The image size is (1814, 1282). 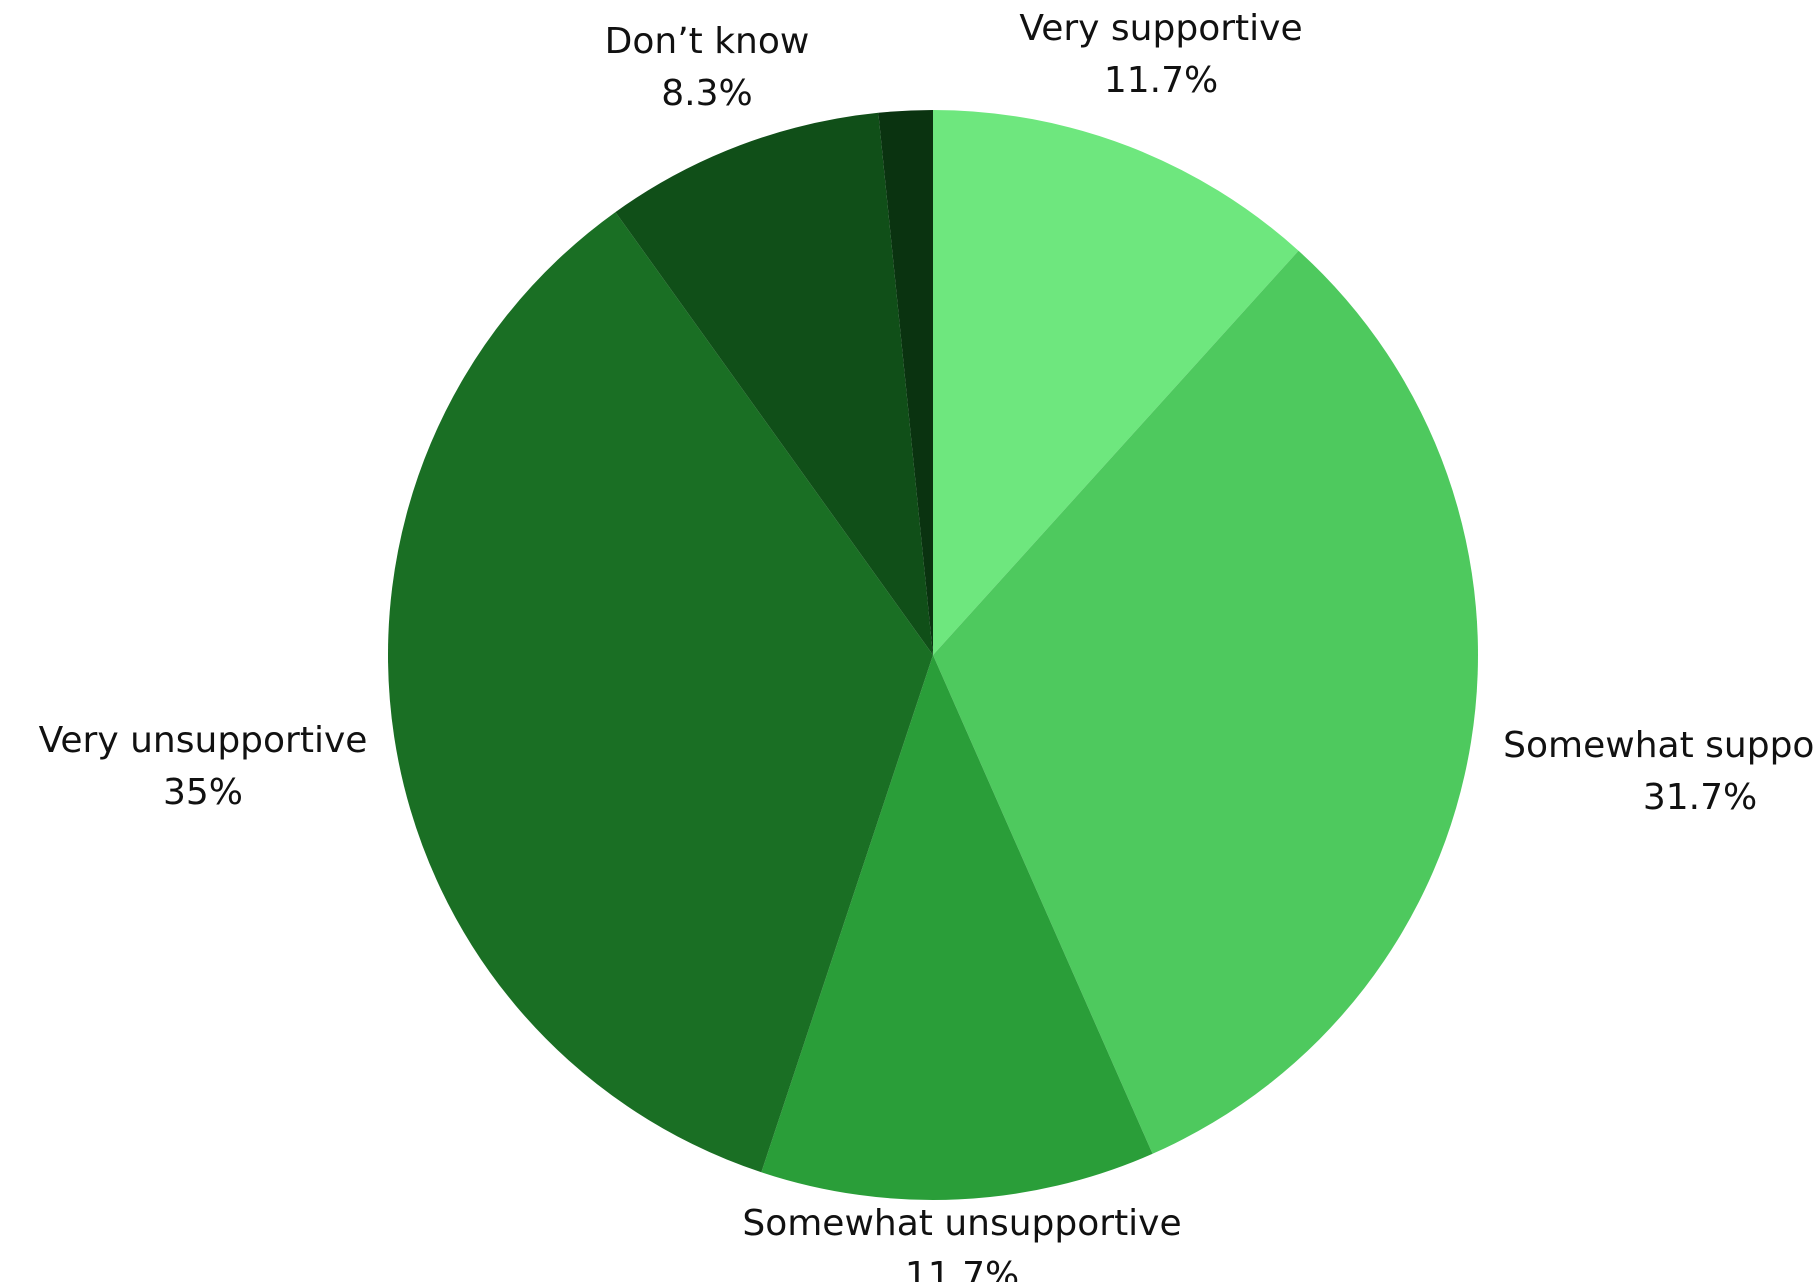 I want to click on pie-slice-dont-know, so click(x=774, y=383).